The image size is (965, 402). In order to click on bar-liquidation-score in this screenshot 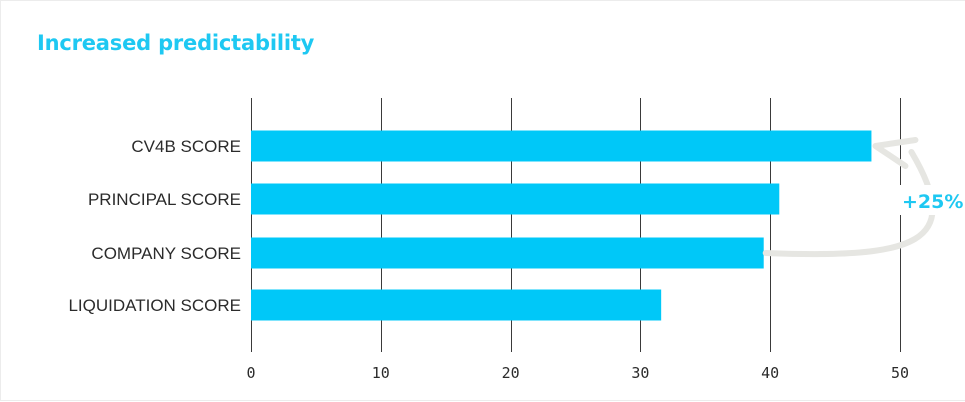, I will do `click(456, 305)`.